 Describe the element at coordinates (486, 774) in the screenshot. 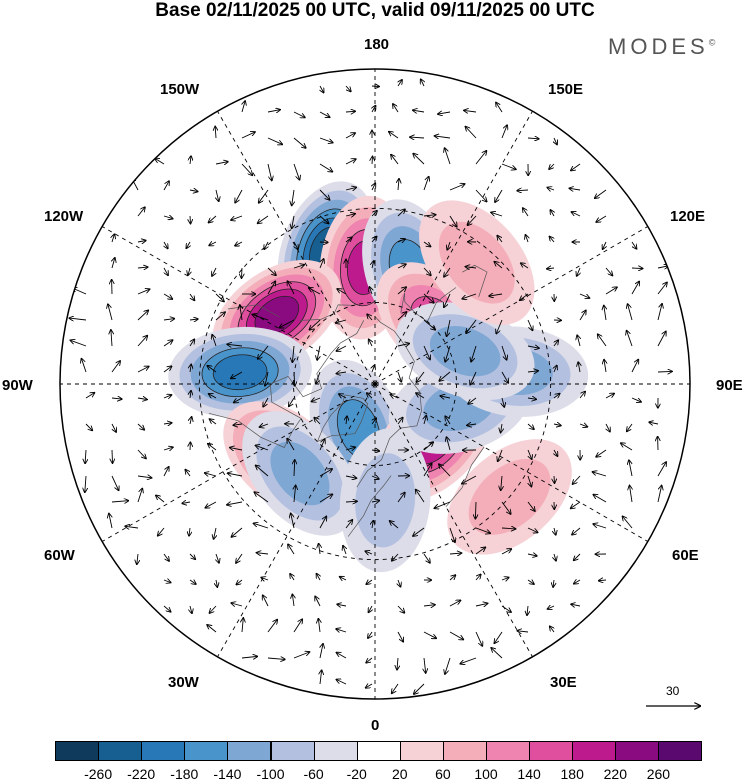

I see `colorbar-tick-label: 100` at that location.